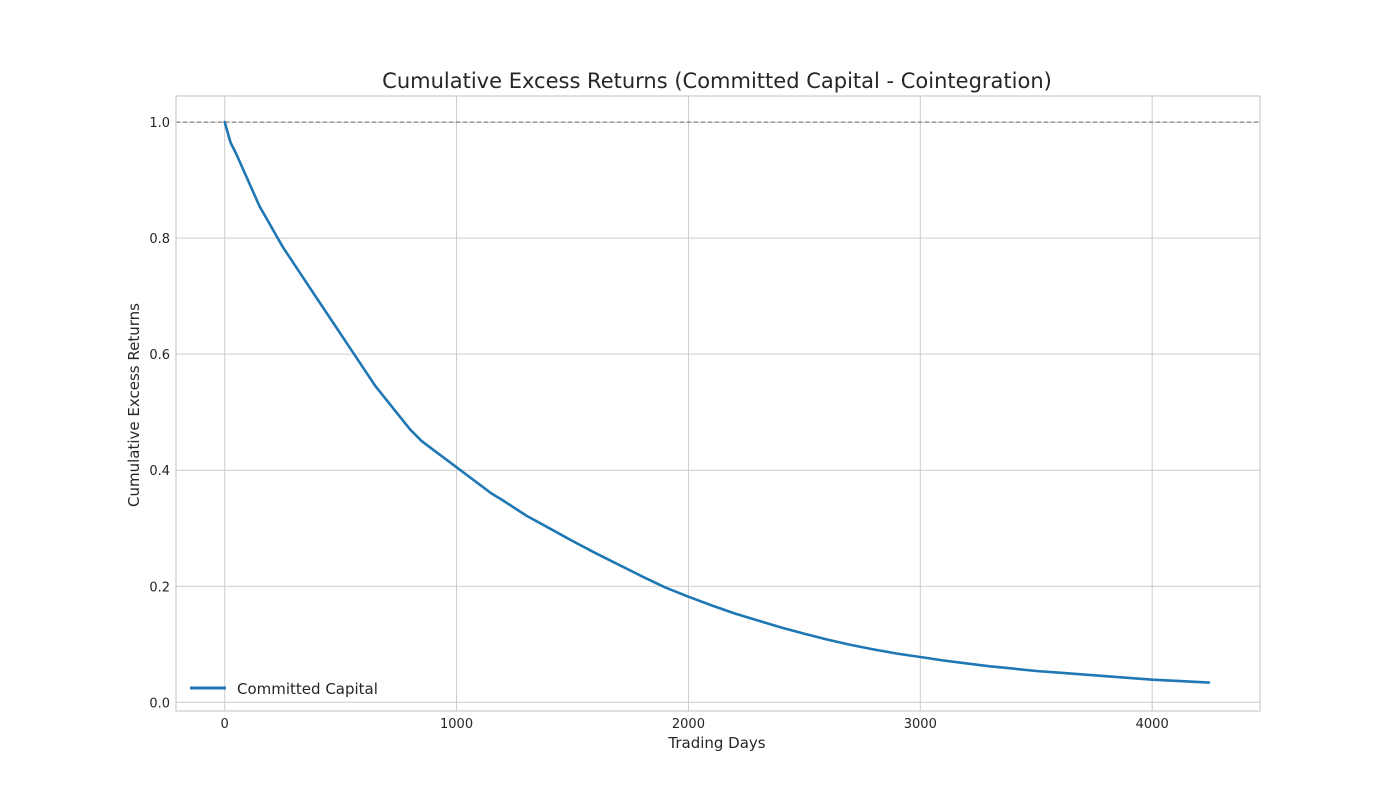  Describe the element at coordinates (920, 724) in the screenshot. I see `x-tick-label: 3000` at that location.